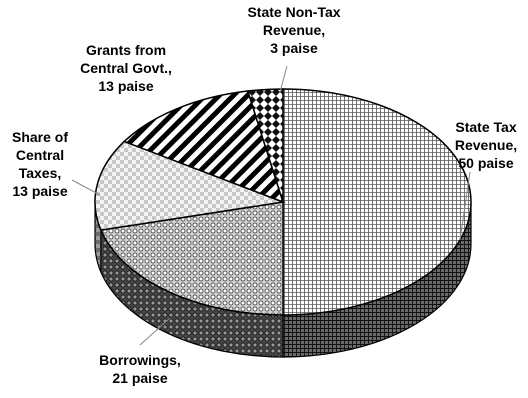  I want to click on slice-label-line: Central, so click(40, 155).